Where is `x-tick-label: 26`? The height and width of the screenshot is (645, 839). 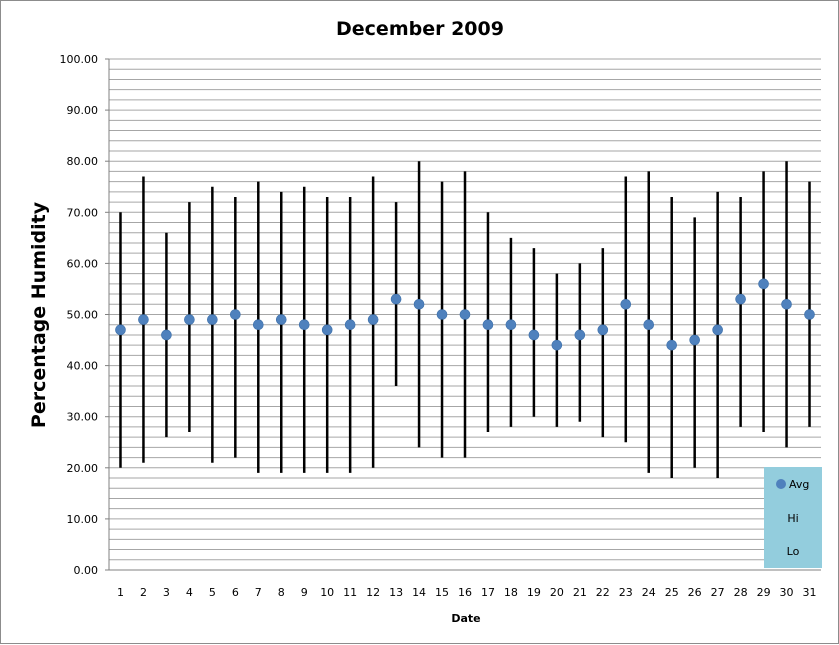 x-tick-label: 26 is located at coordinates (695, 592).